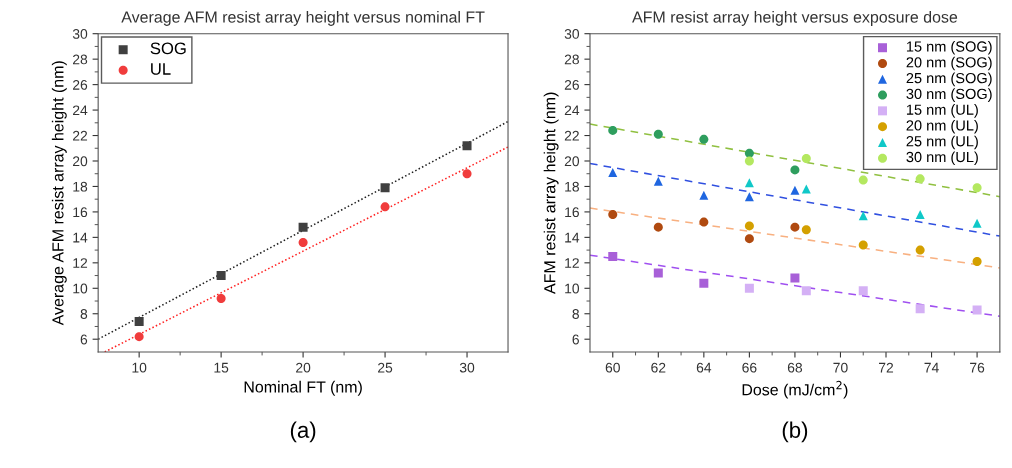 The image size is (1012, 468). Describe the element at coordinates (59, 193) in the screenshot. I see `y-axis-title: Average AFM resist array height (nm)` at that location.